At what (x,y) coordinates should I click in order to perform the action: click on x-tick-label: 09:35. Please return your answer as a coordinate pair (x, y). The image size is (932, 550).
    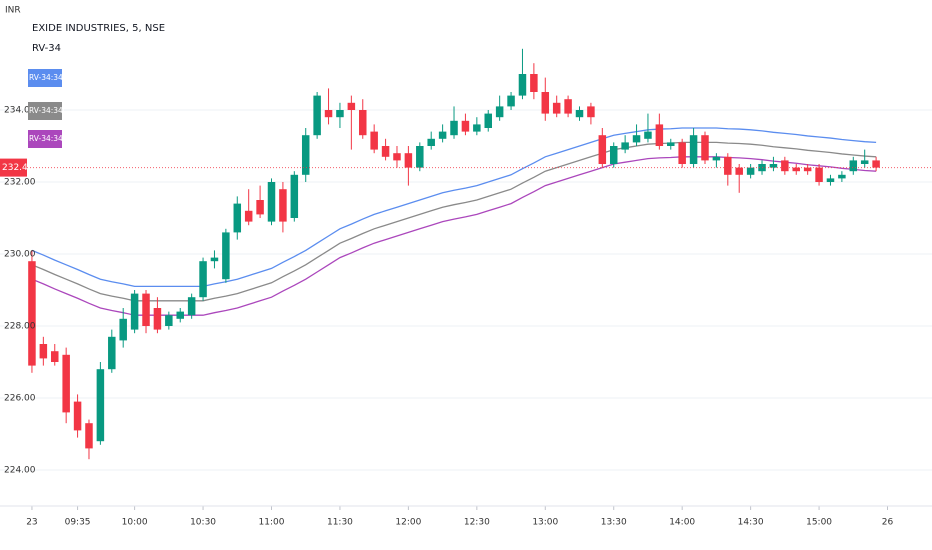
    Looking at the image, I should click on (78, 523).